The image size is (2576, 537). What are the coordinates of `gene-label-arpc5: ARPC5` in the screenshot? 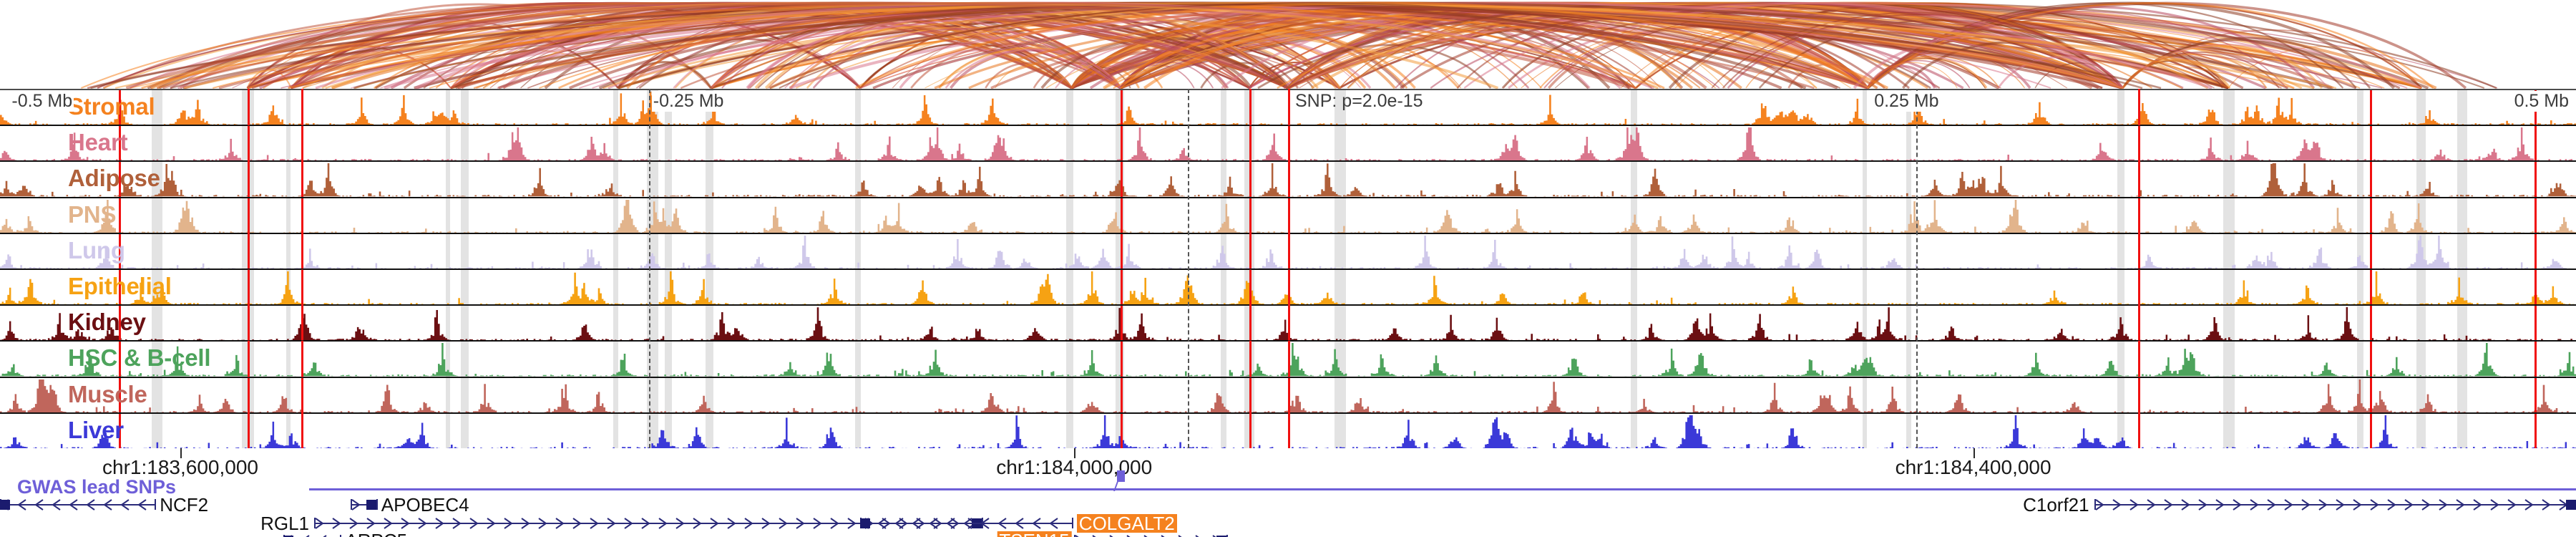 It's located at (376, 534).